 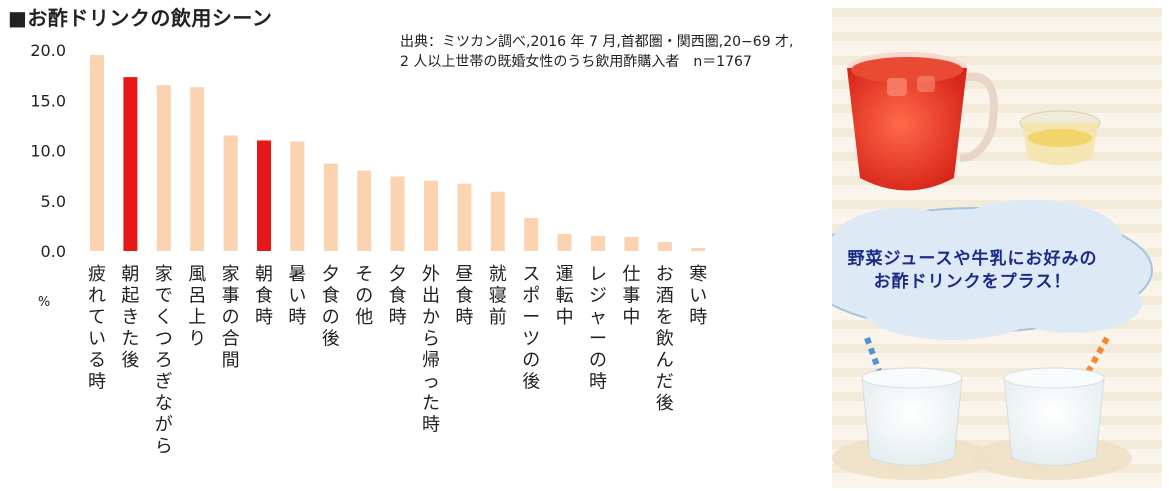 What do you see at coordinates (231, 317) in the screenshot?
I see `x-tick-label: 家事の合間` at bounding box center [231, 317].